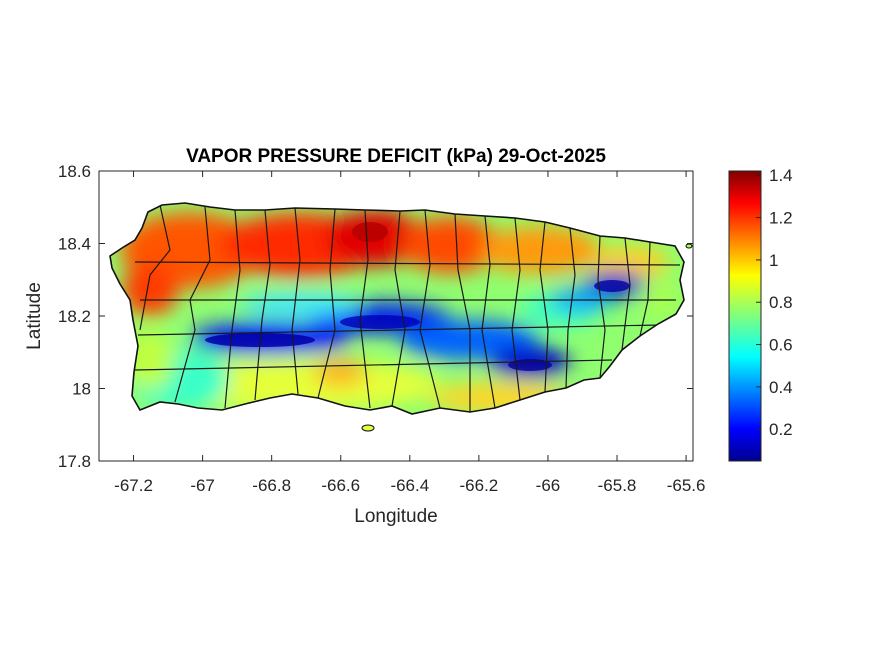 This screenshot has height=656, width=875. Describe the element at coordinates (745, 316) in the screenshot. I see `colorbar-gradient` at that location.